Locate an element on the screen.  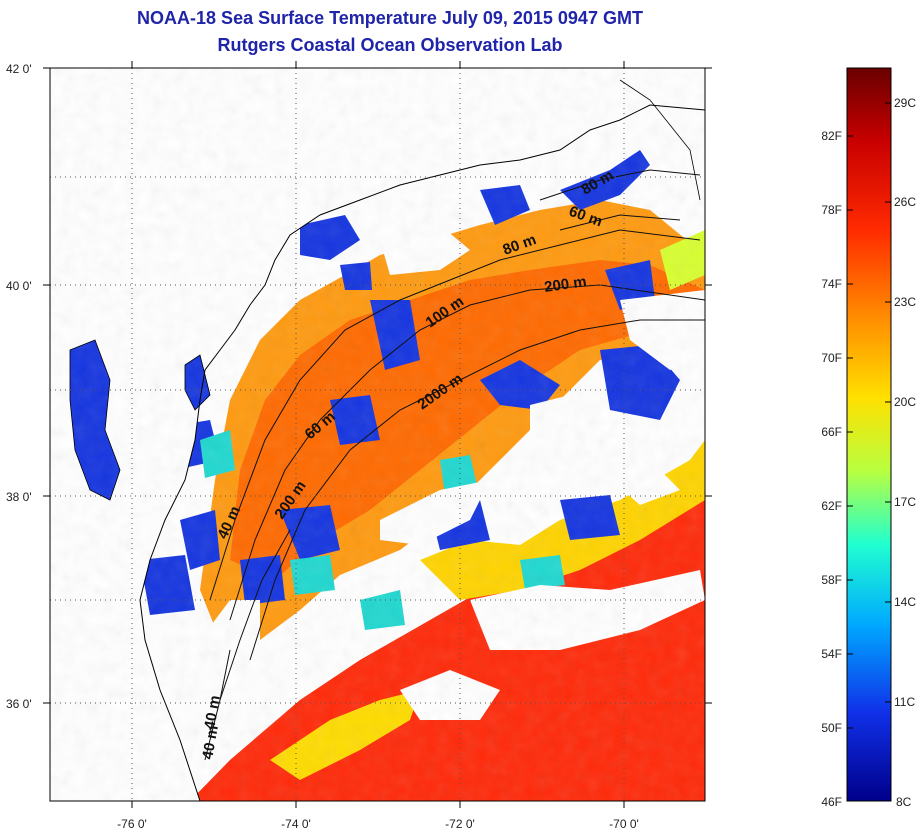
celsius-label: 11C is located at coordinates (904, 702).